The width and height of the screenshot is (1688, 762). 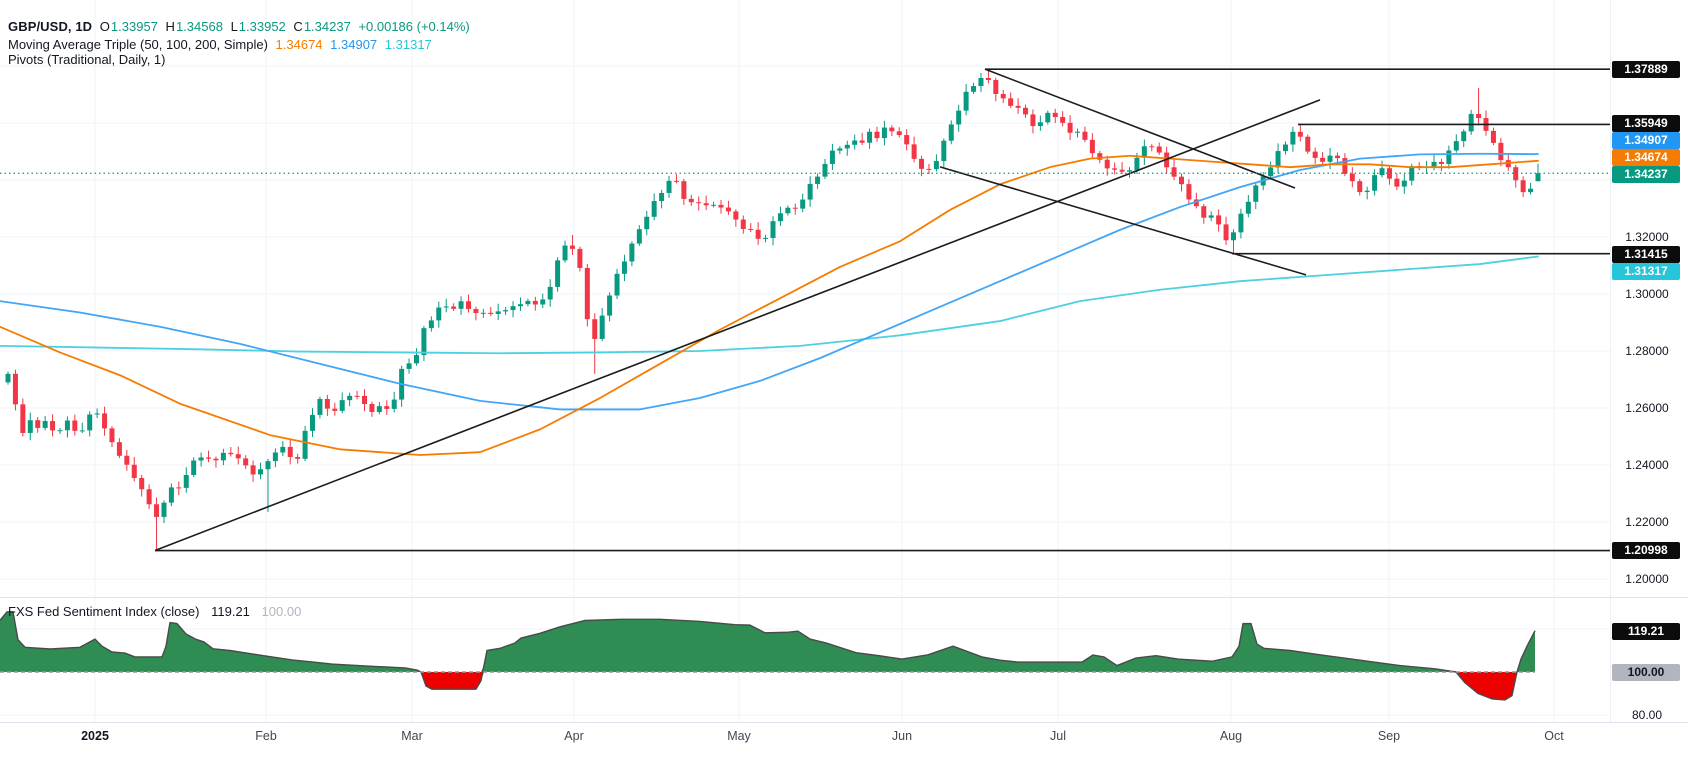 What do you see at coordinates (1389, 736) in the screenshot?
I see `time-axis-label: Sep` at bounding box center [1389, 736].